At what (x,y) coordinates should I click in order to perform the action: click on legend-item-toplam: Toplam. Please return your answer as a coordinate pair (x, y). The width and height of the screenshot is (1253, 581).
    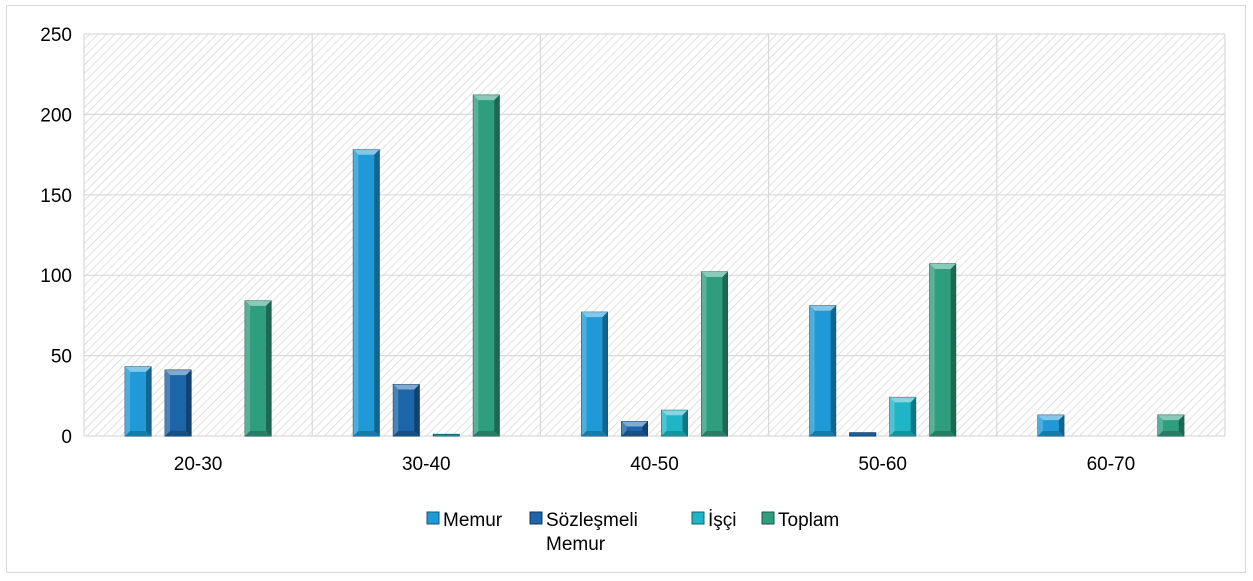
    Looking at the image, I should click on (800, 520).